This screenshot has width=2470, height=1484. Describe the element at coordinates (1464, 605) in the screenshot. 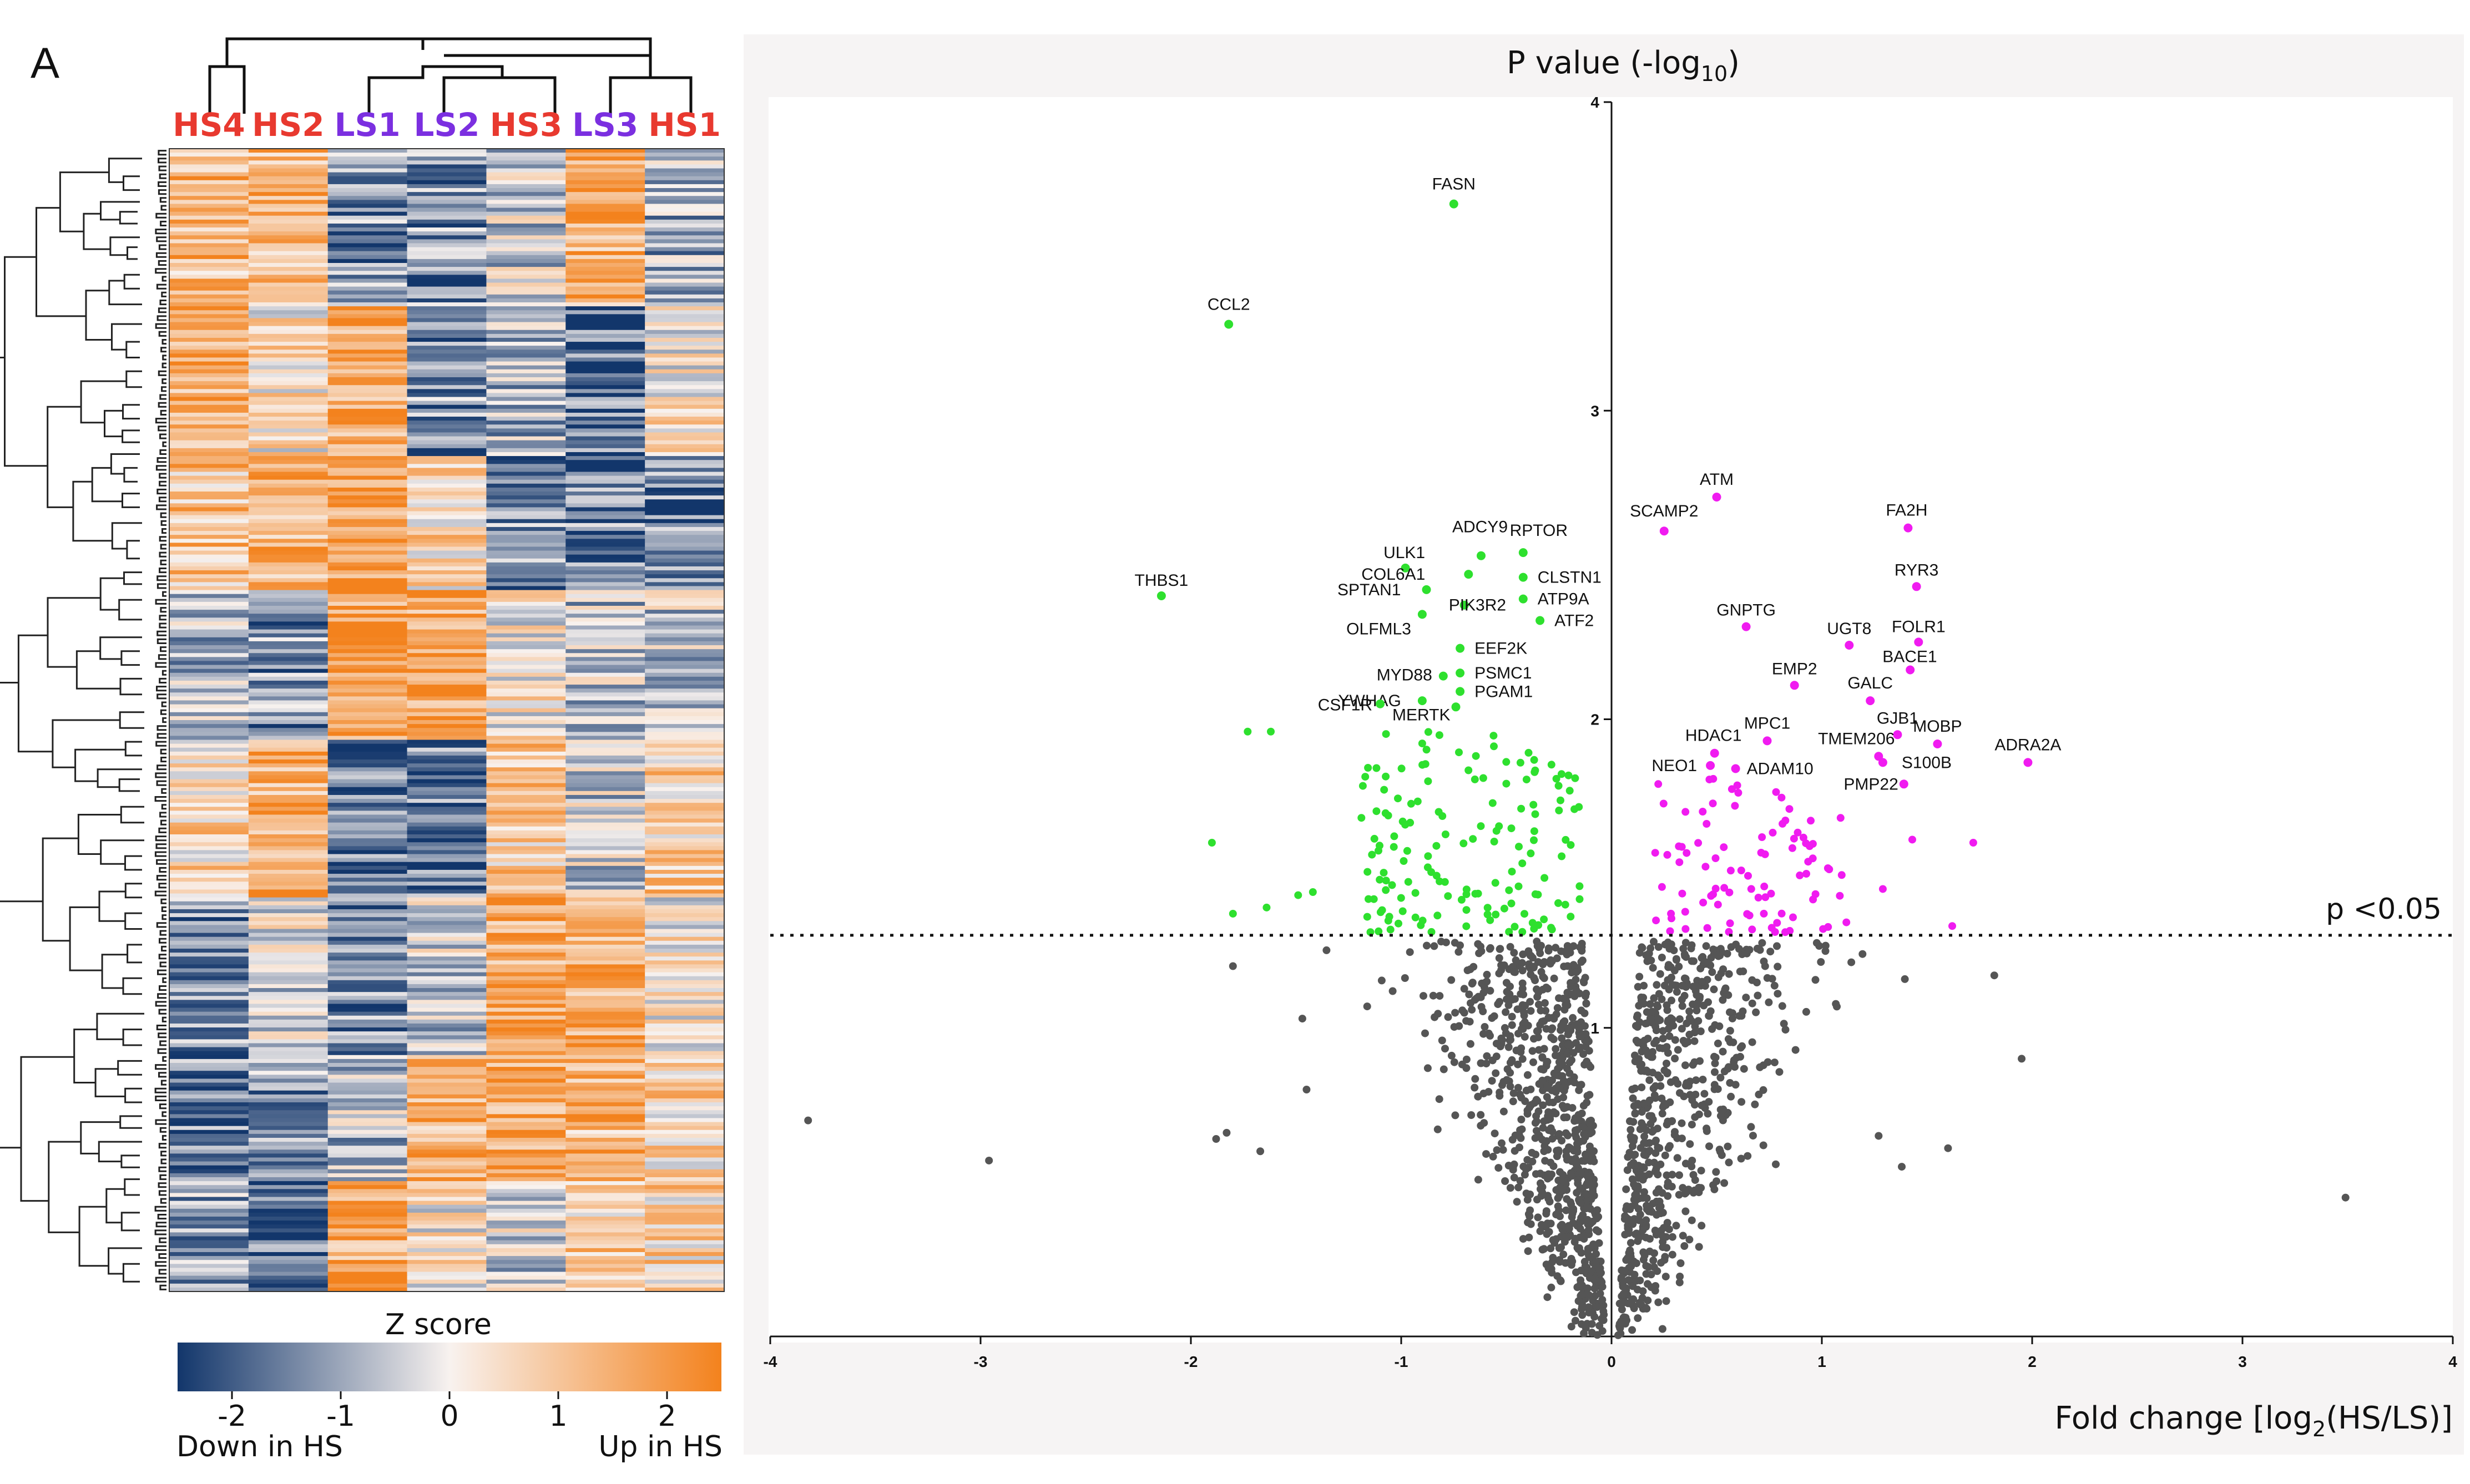

I see `gene-point-pik3r2` at that location.